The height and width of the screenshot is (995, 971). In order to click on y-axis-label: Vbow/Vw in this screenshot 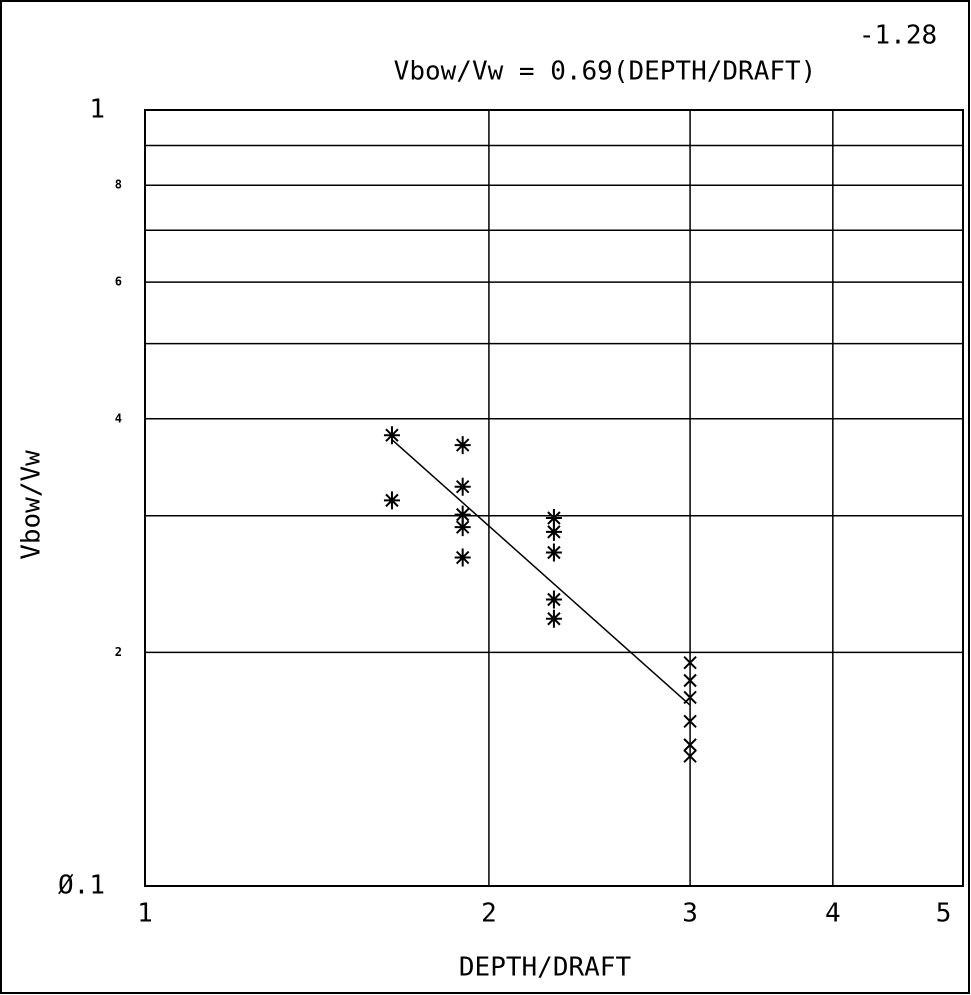, I will do `click(32, 505)`.